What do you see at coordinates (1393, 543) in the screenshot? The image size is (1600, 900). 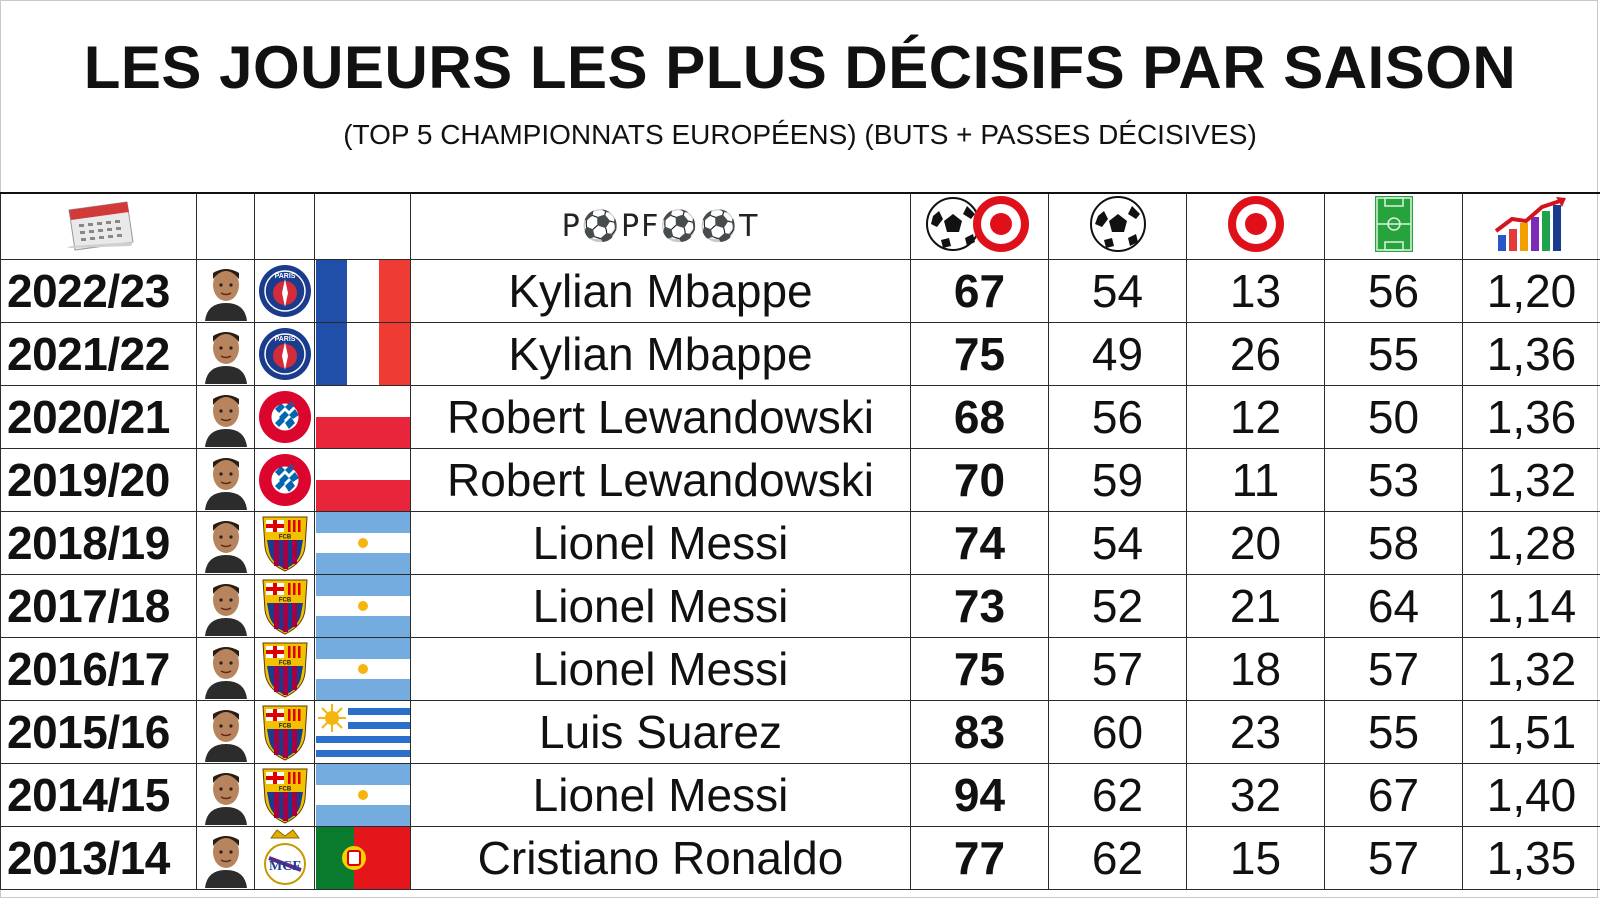 I see `matches-cell: 58` at bounding box center [1393, 543].